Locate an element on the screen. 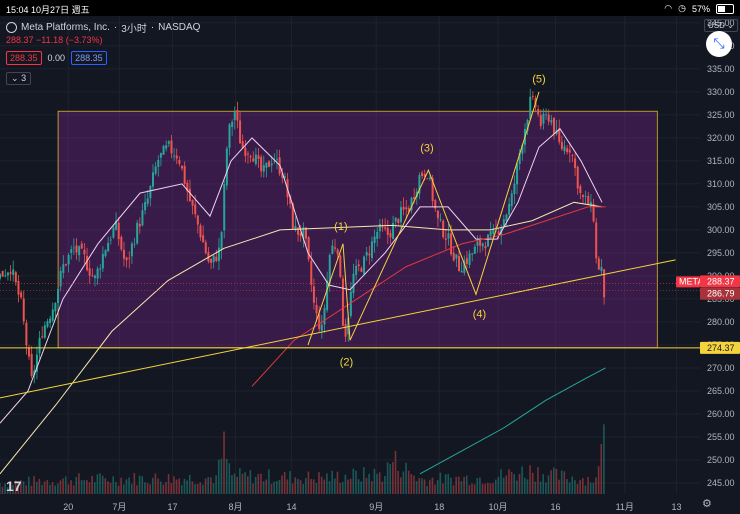 This screenshot has width=740, height=514. sell-button: 288.35 is located at coordinates (24, 58).